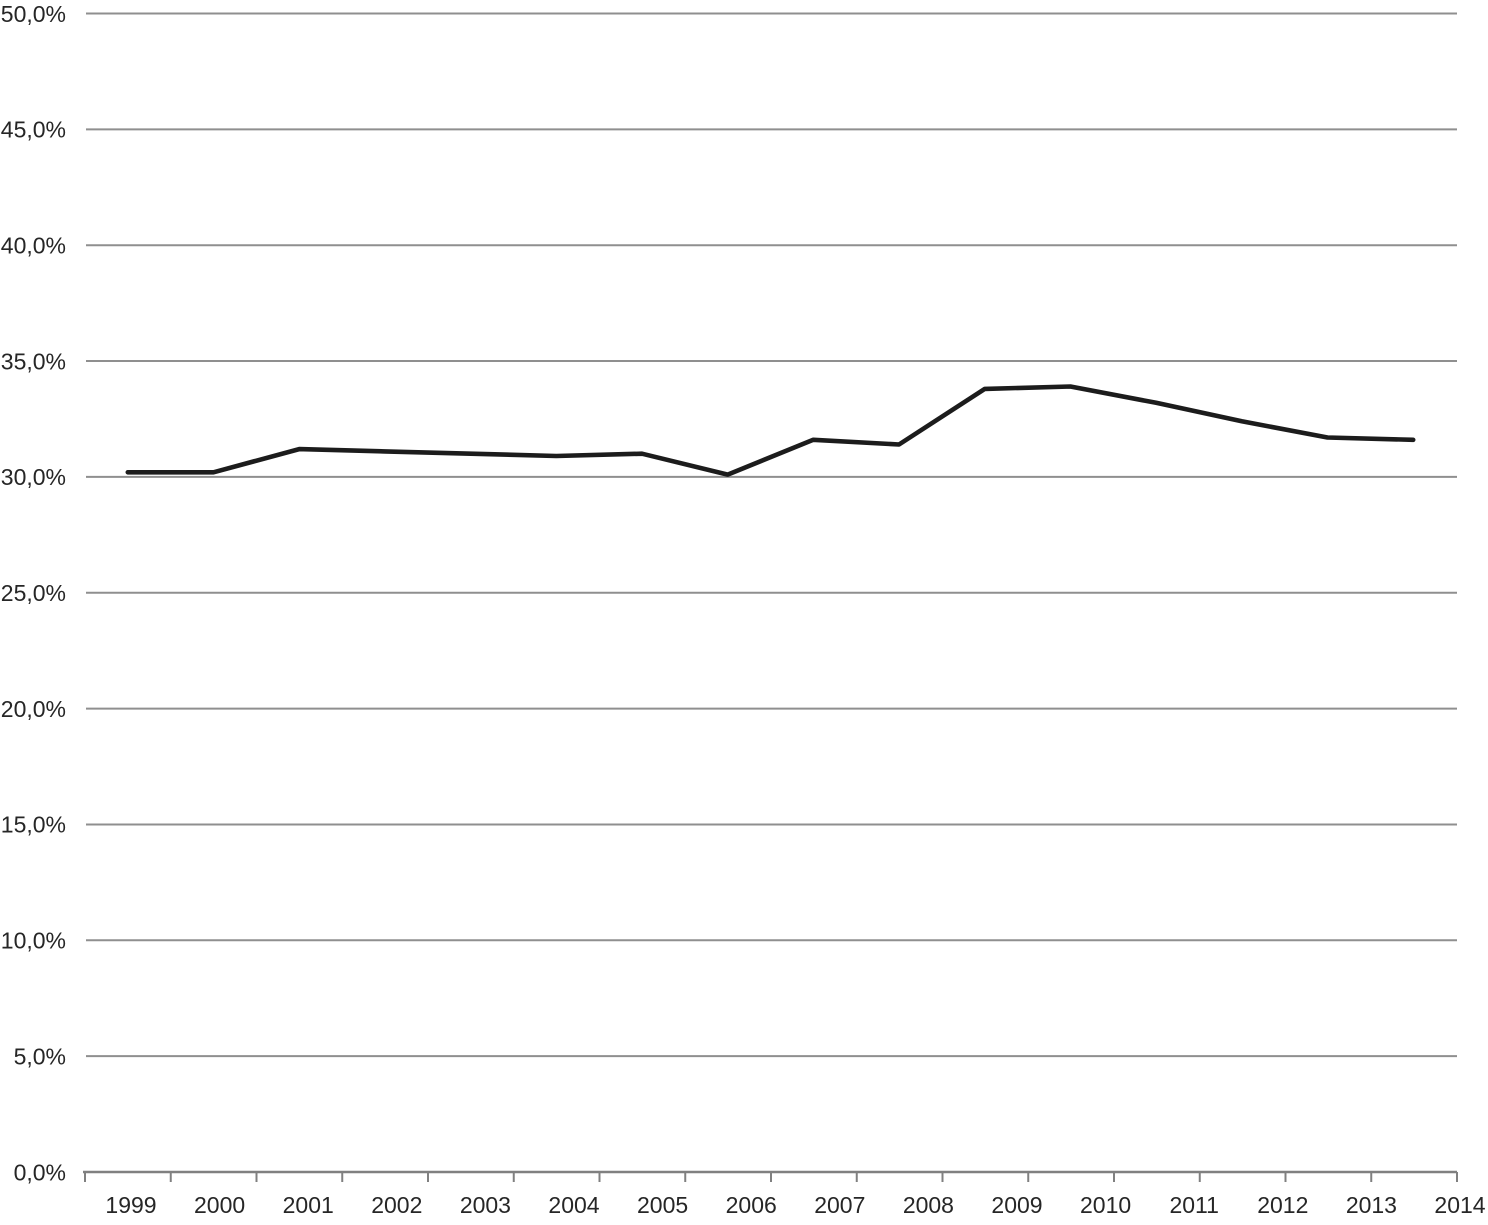 This screenshot has width=1488, height=1225. Describe the element at coordinates (33, 825) in the screenshot. I see `y-axis-tick-label: 15,0%` at that location.